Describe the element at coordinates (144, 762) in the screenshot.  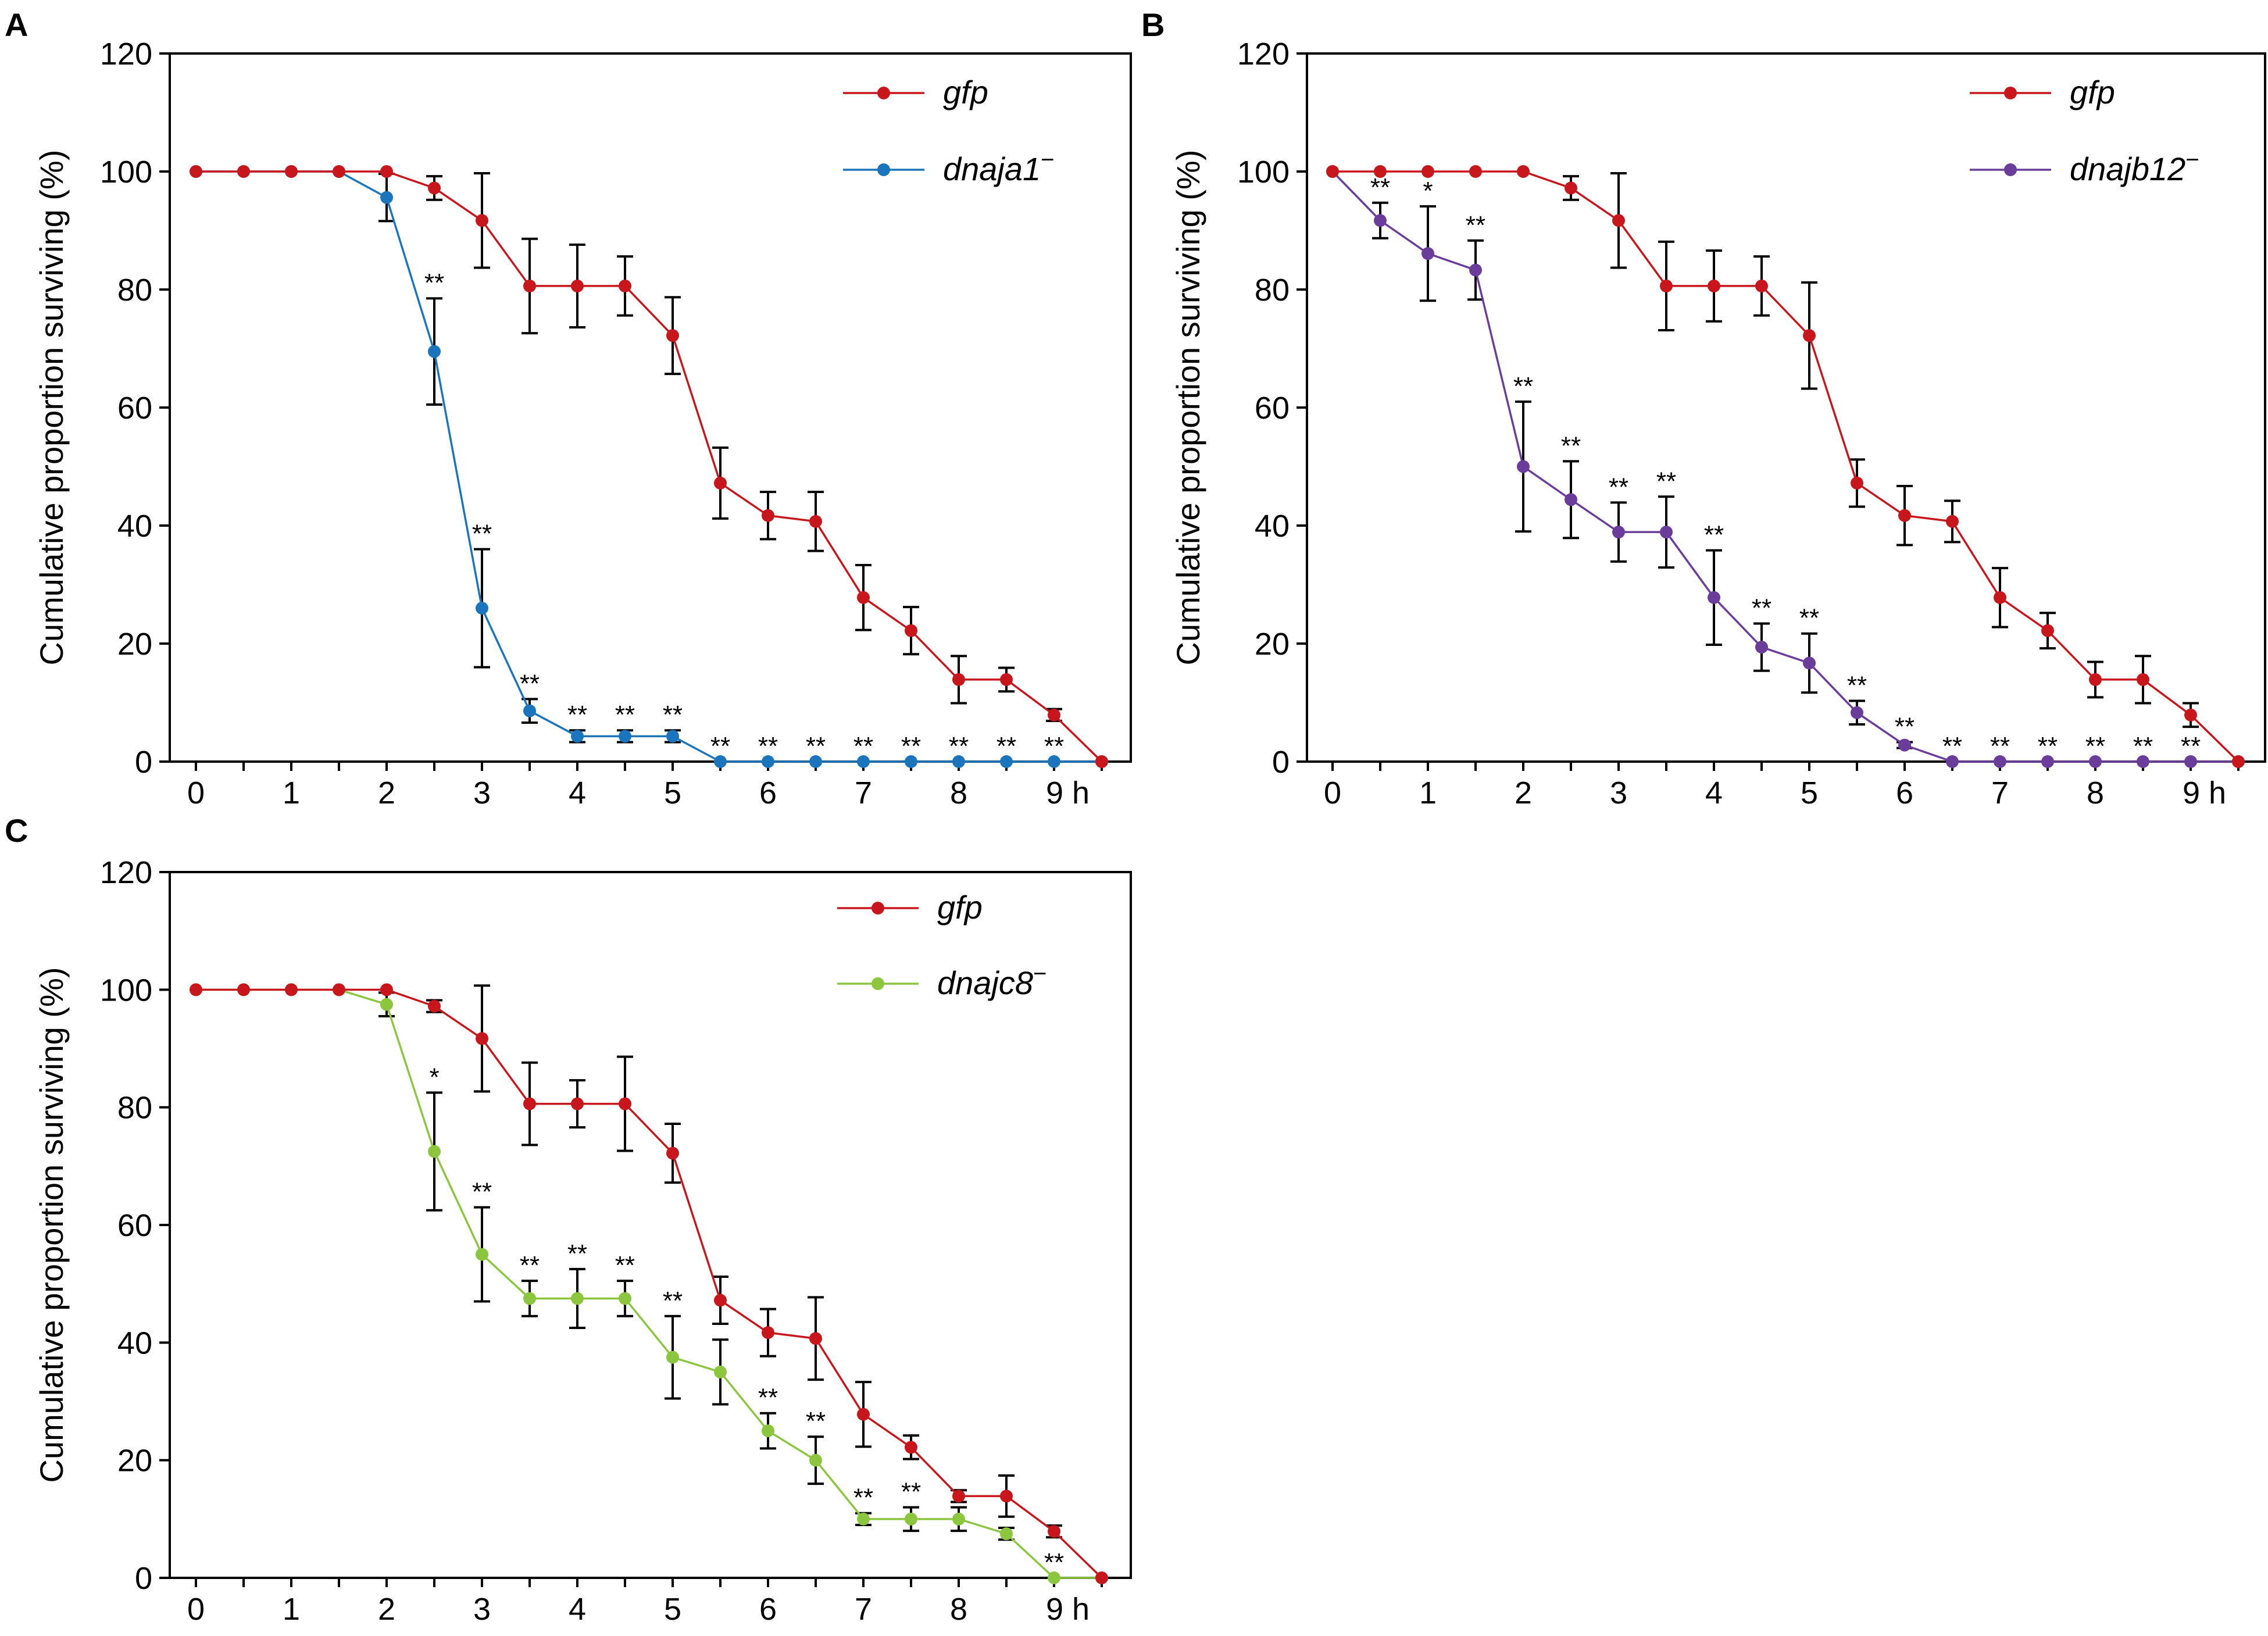
I see `y-tick-label: 0` at that location.